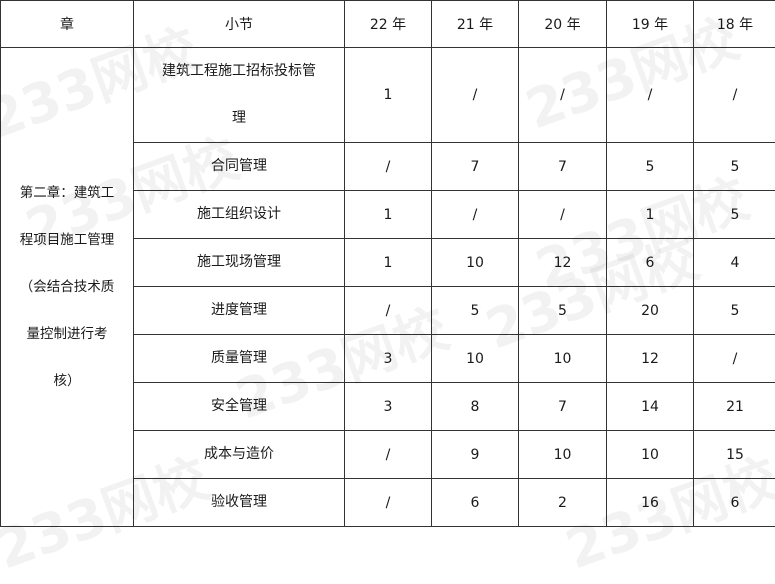 The height and width of the screenshot is (584, 775). Describe the element at coordinates (67, 334) in the screenshot. I see `chapter-line: 量控制进行考` at that location.